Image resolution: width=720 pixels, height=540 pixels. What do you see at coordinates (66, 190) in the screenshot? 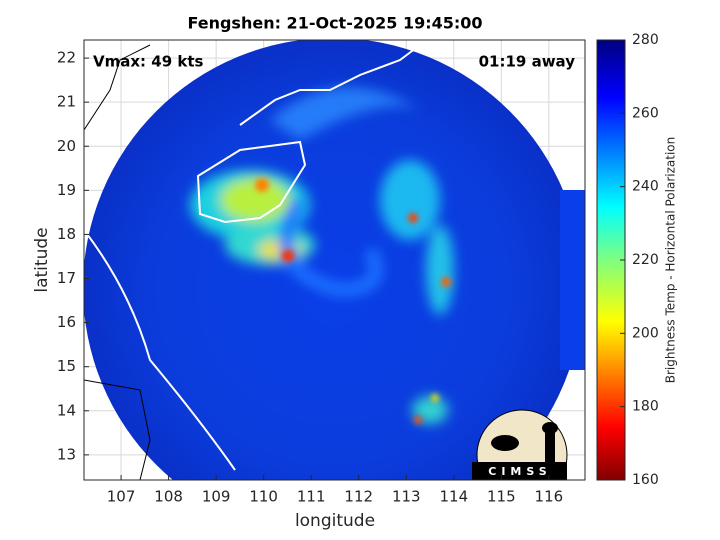
I see `y-tick-label: 19` at bounding box center [66, 190].